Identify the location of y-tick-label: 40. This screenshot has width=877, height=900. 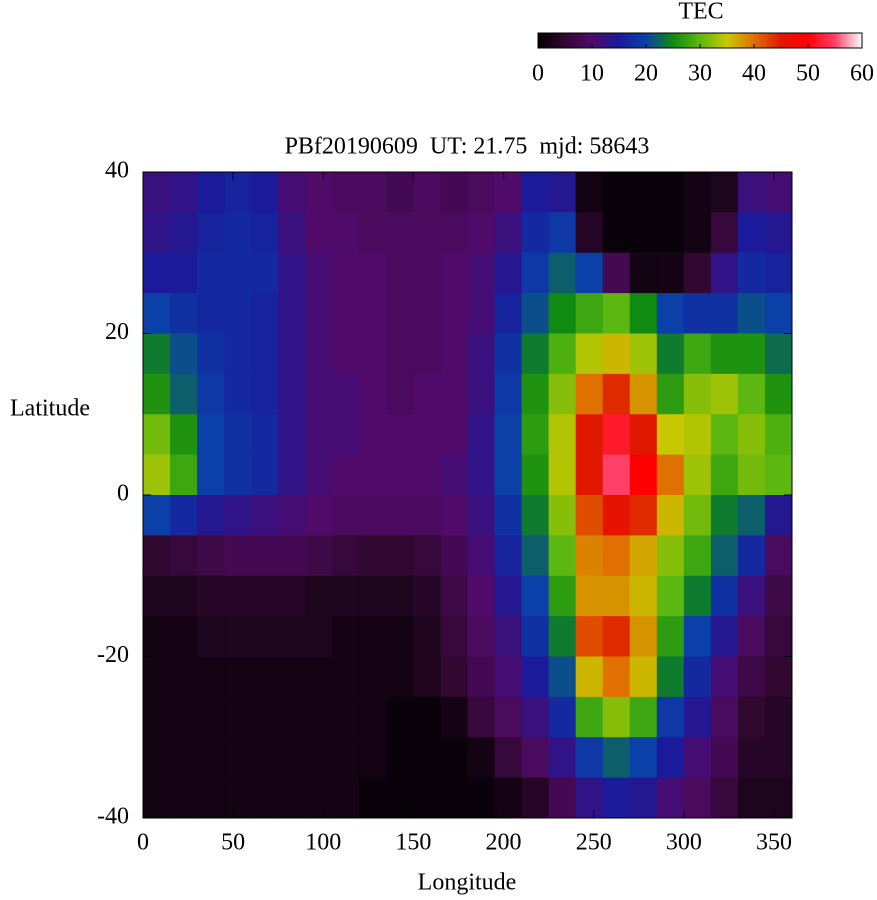
(117, 171).